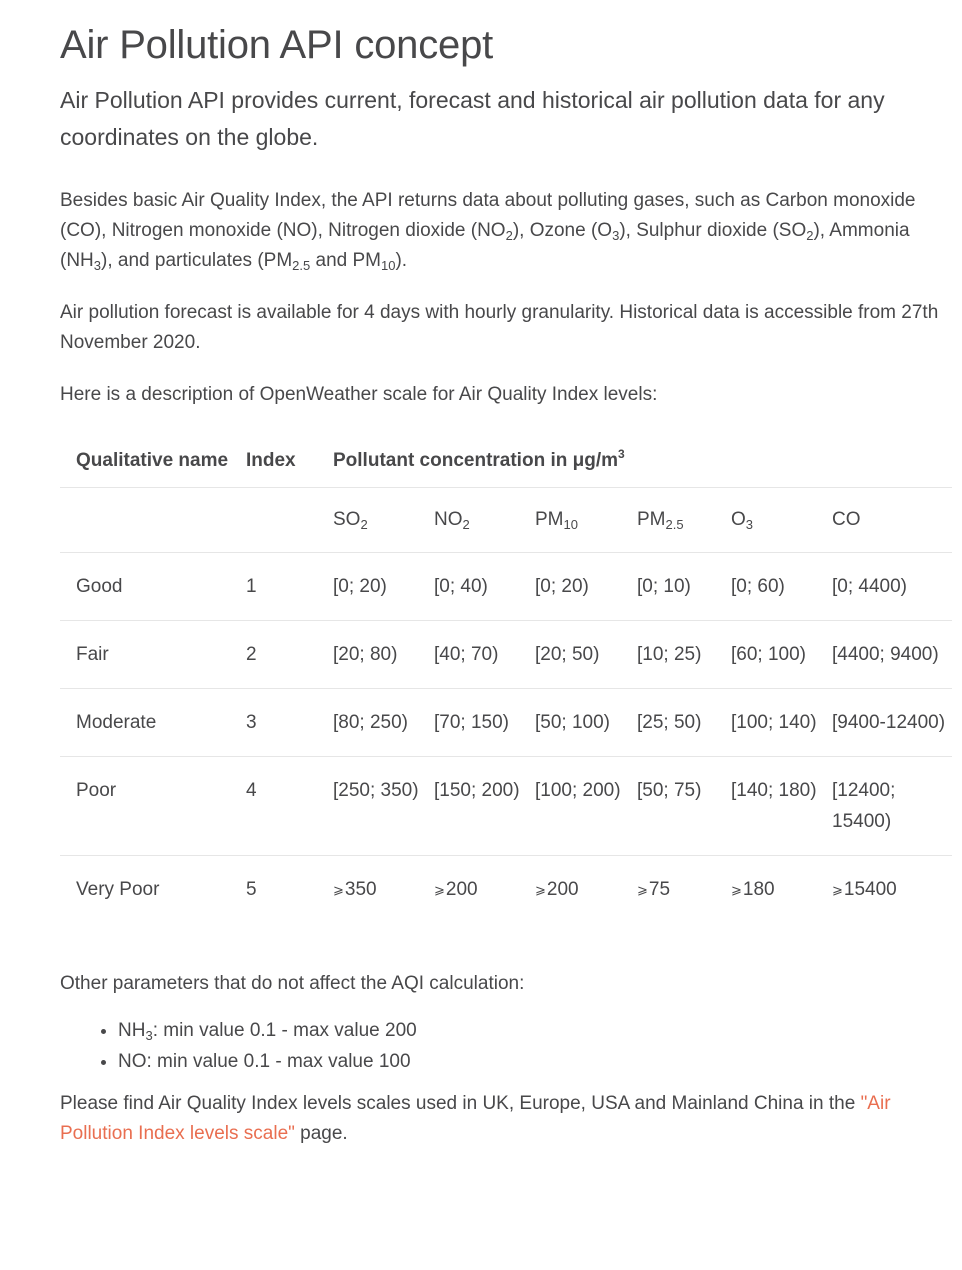 Image resolution: width=962 pixels, height=1270 pixels. I want to click on aqi-scale-link: "Air Pollution Index levels scale", so click(475, 1118).